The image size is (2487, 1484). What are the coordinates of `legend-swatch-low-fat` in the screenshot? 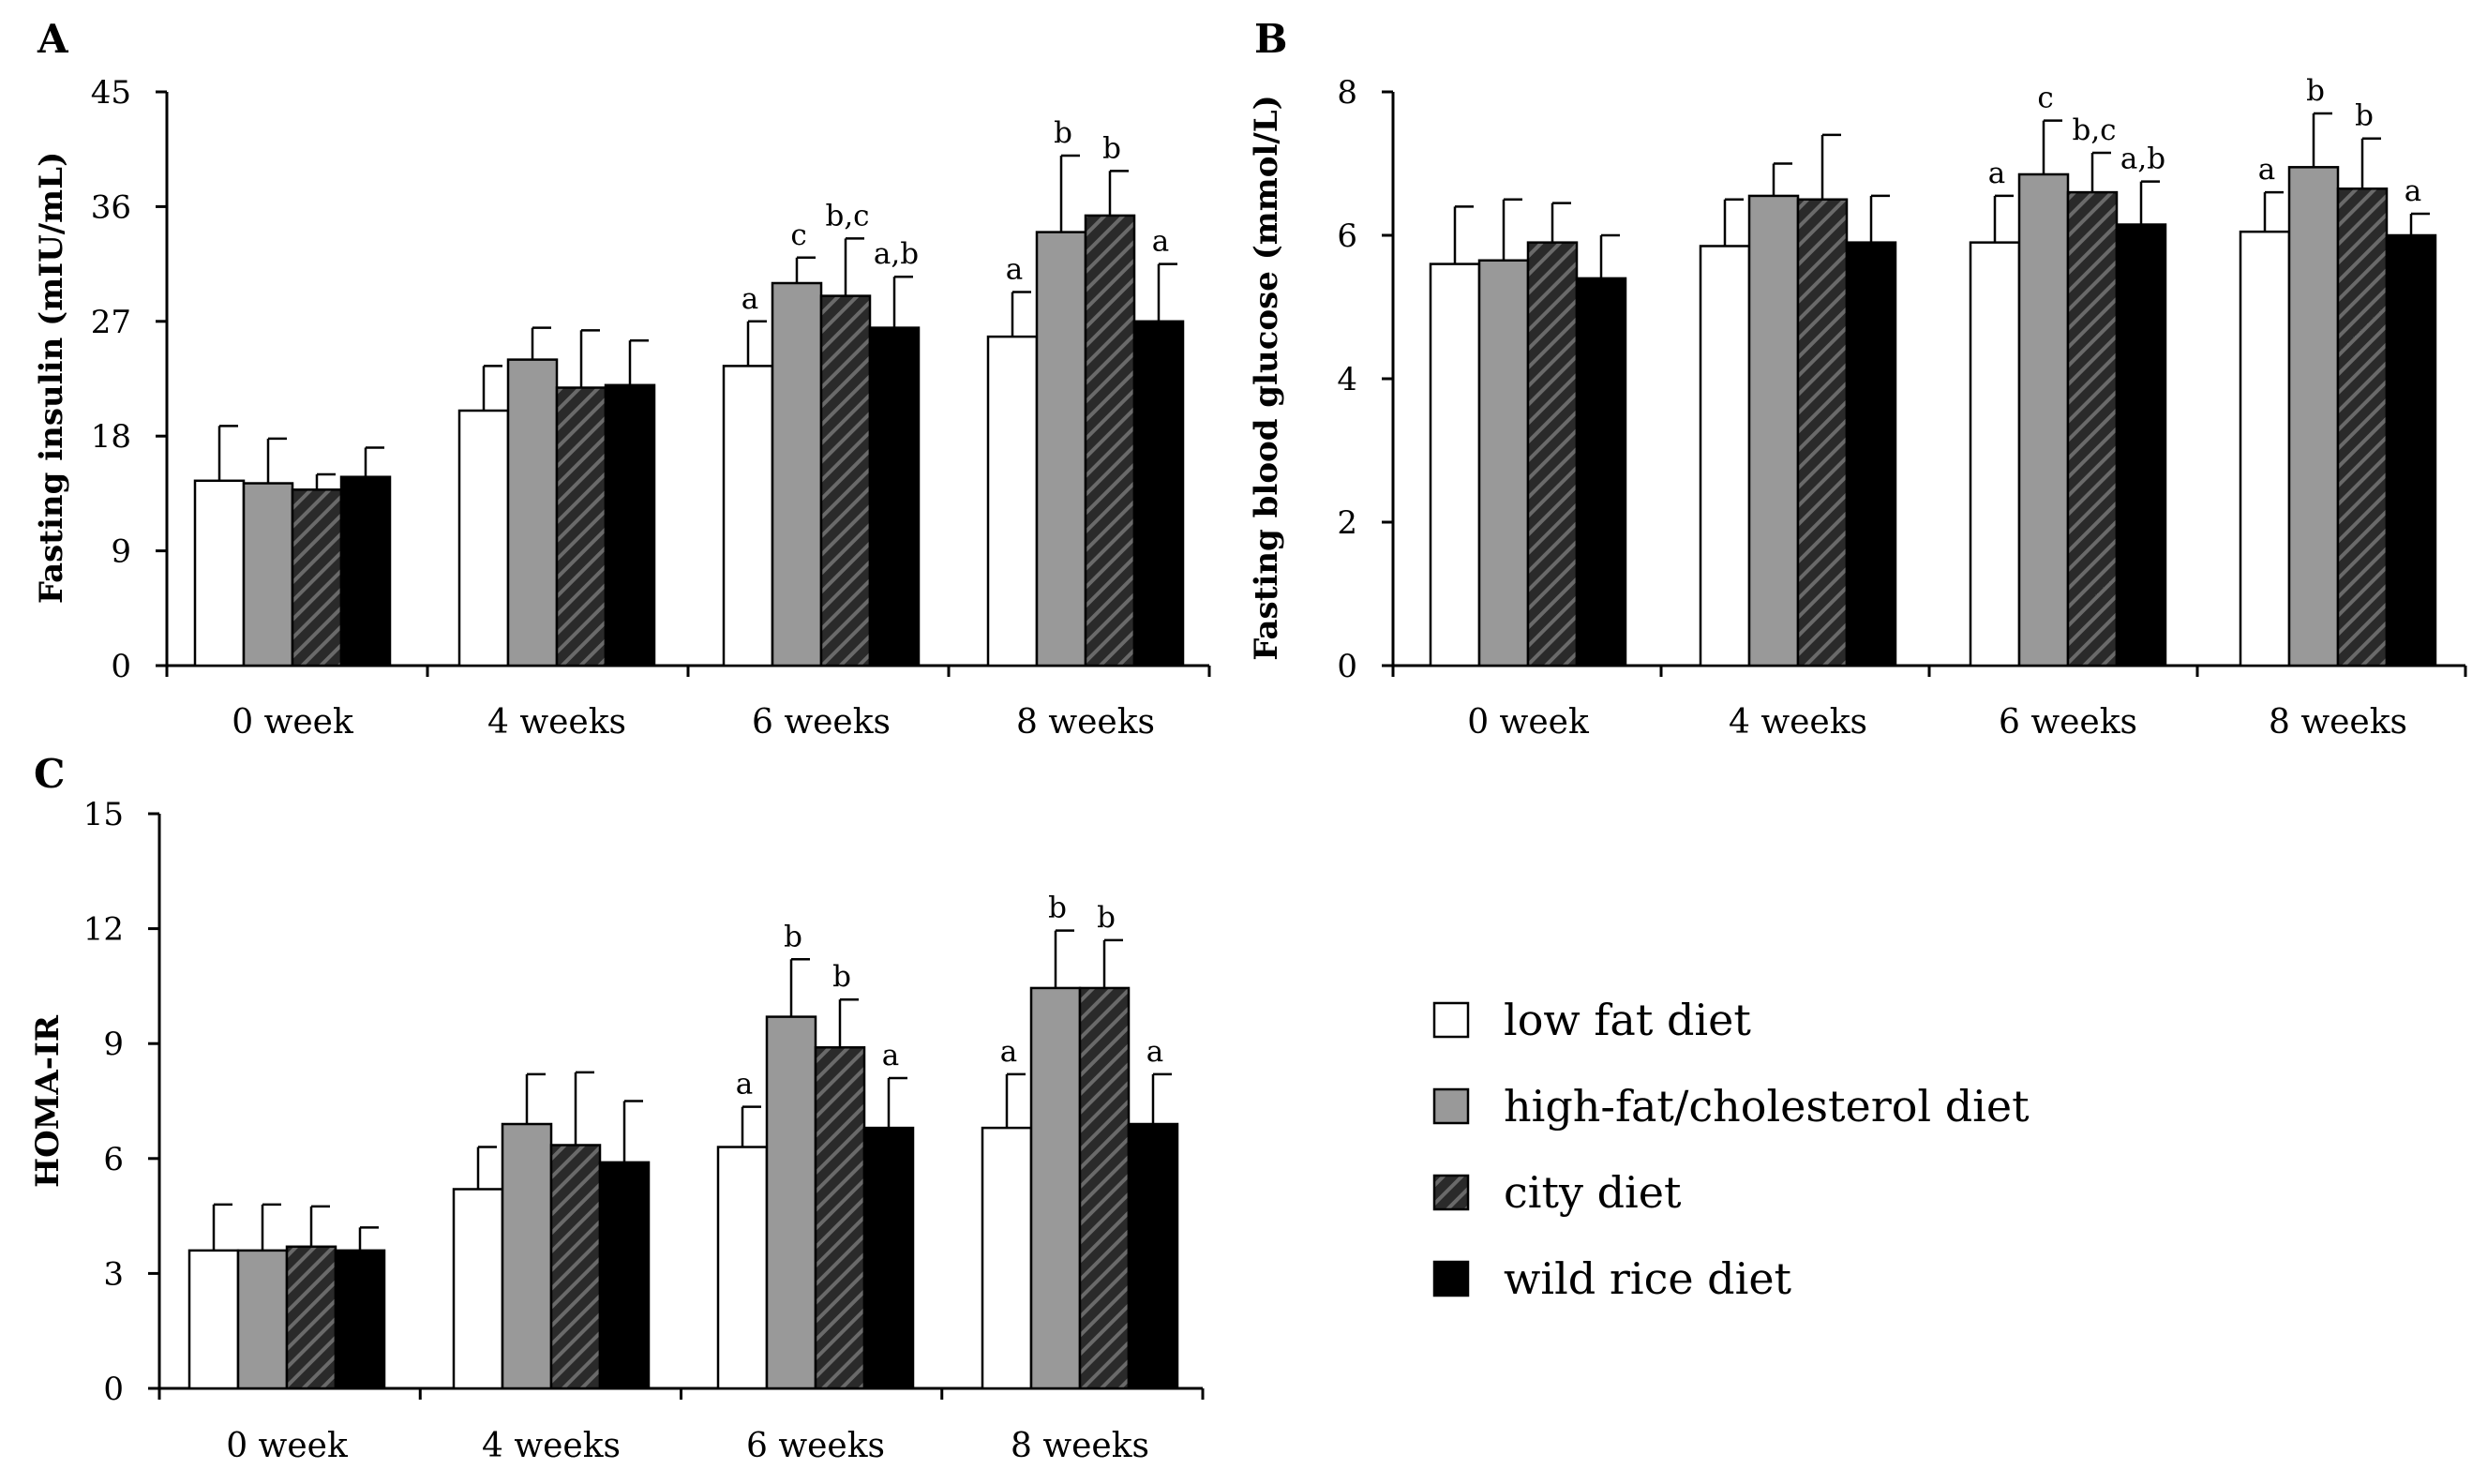 It's located at (1451, 1020).